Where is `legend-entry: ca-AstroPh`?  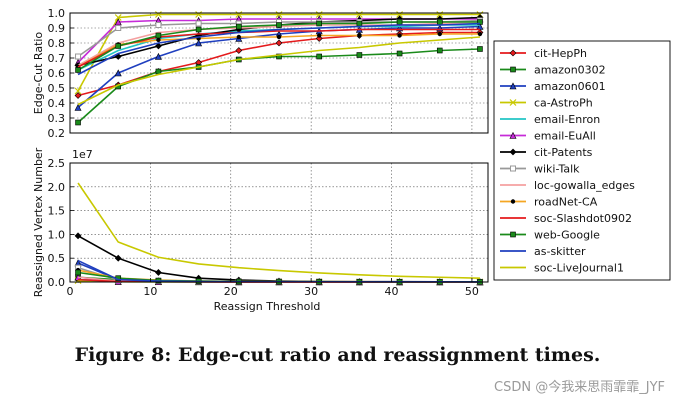 legend-entry: ca-AstroPh is located at coordinates (546, 103).